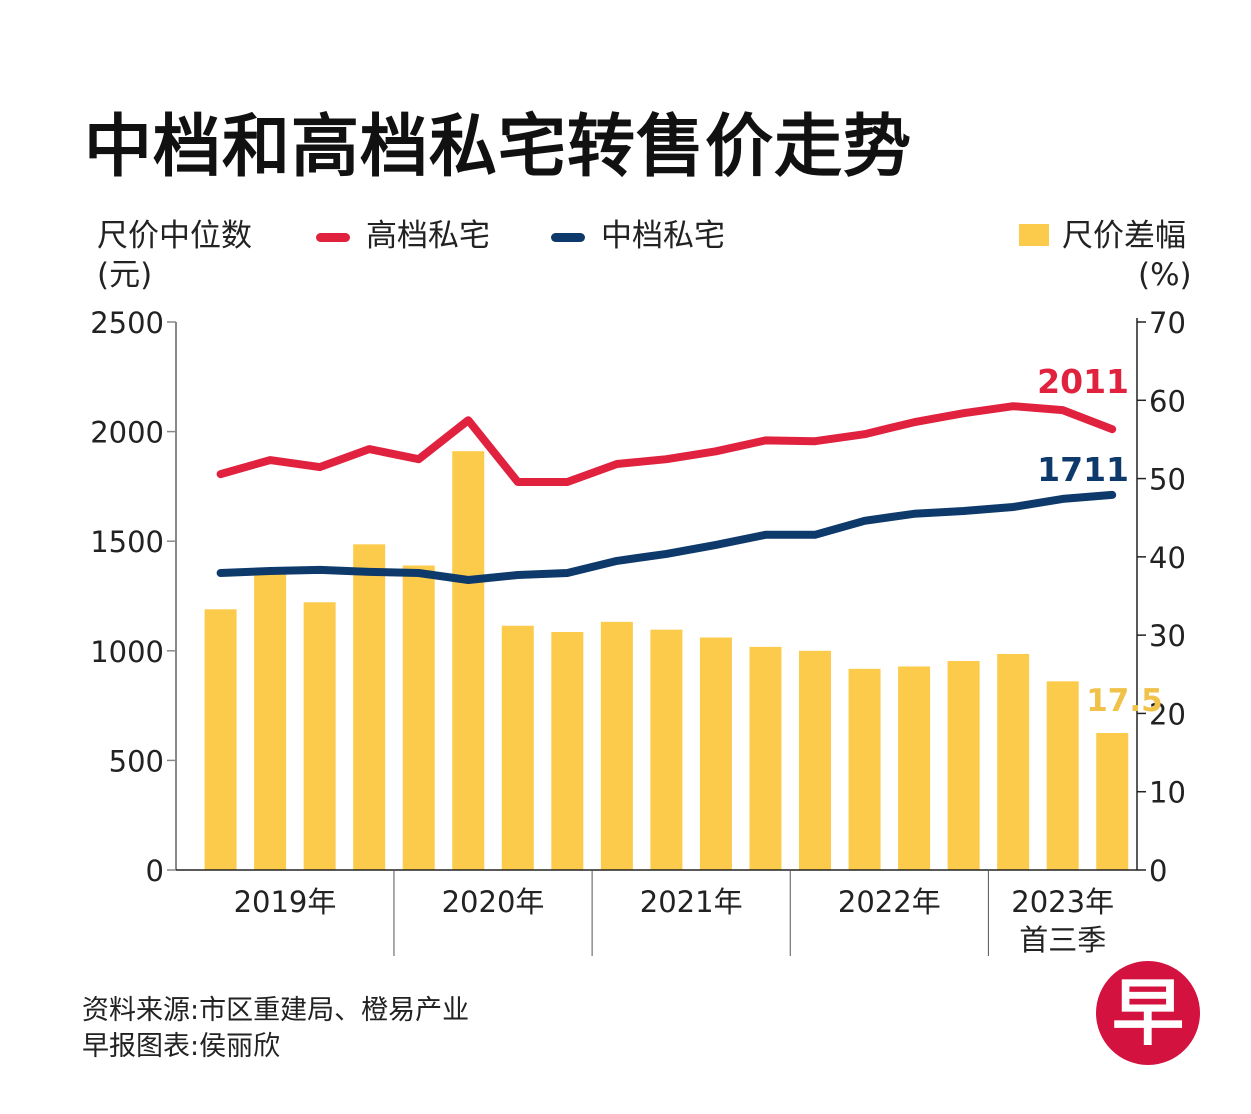 This screenshot has height=1114, width=1251. What do you see at coordinates (1167, 714) in the screenshot?
I see `right-tick-label: 20` at bounding box center [1167, 714].